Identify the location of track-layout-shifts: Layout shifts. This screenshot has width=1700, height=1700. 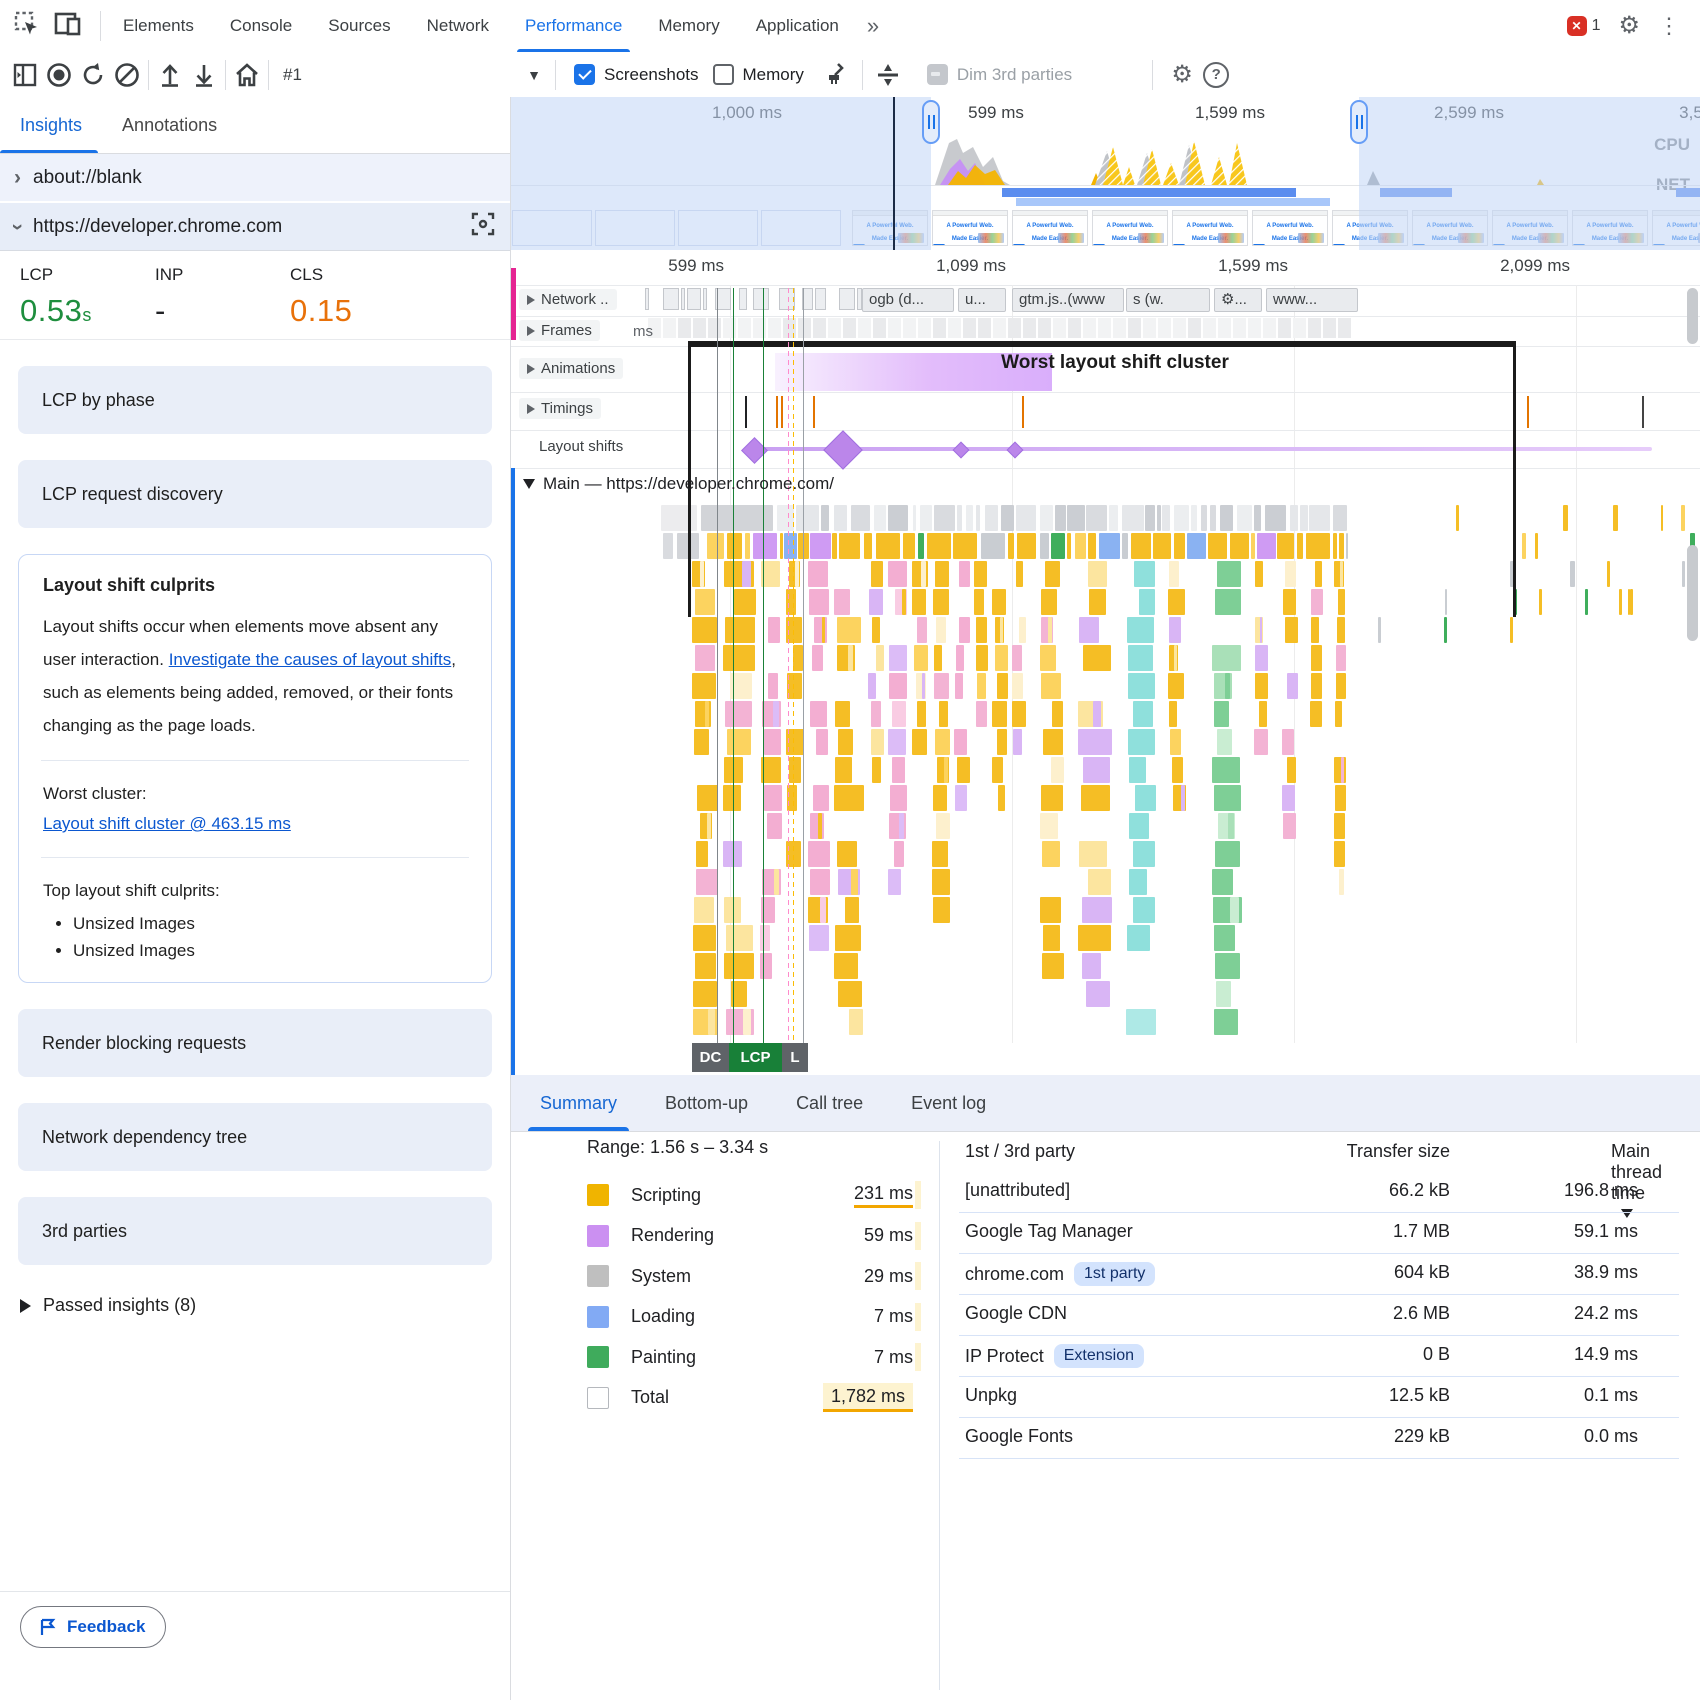
(581, 446).